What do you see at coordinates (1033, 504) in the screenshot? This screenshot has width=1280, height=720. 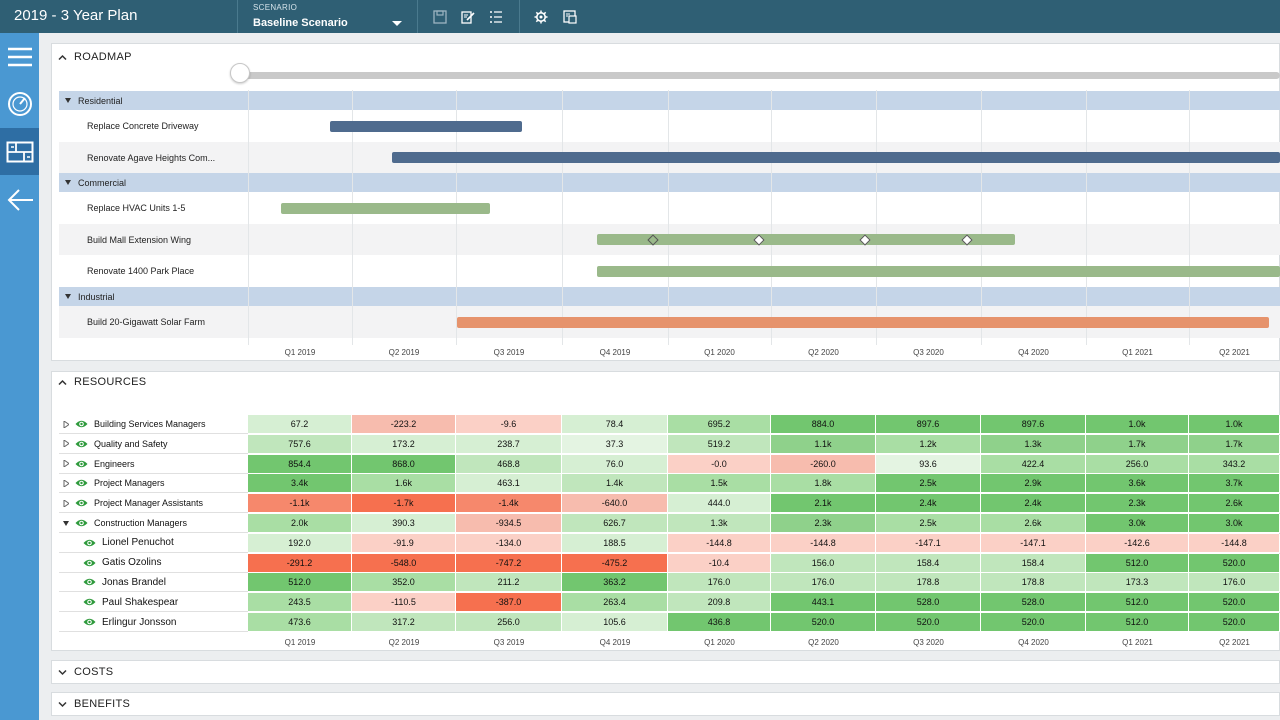 I see `resource-value-cell: 2.4k` at bounding box center [1033, 504].